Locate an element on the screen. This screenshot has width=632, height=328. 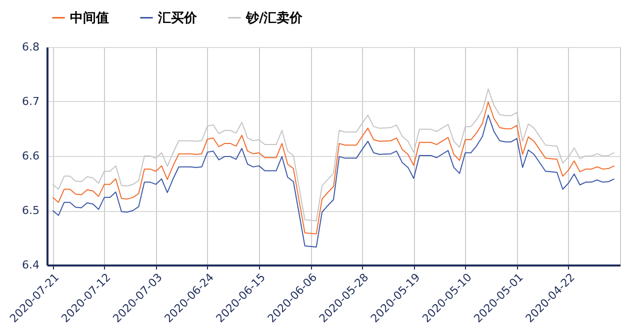
y-tick-label: 6.7 is located at coordinates (31, 101).